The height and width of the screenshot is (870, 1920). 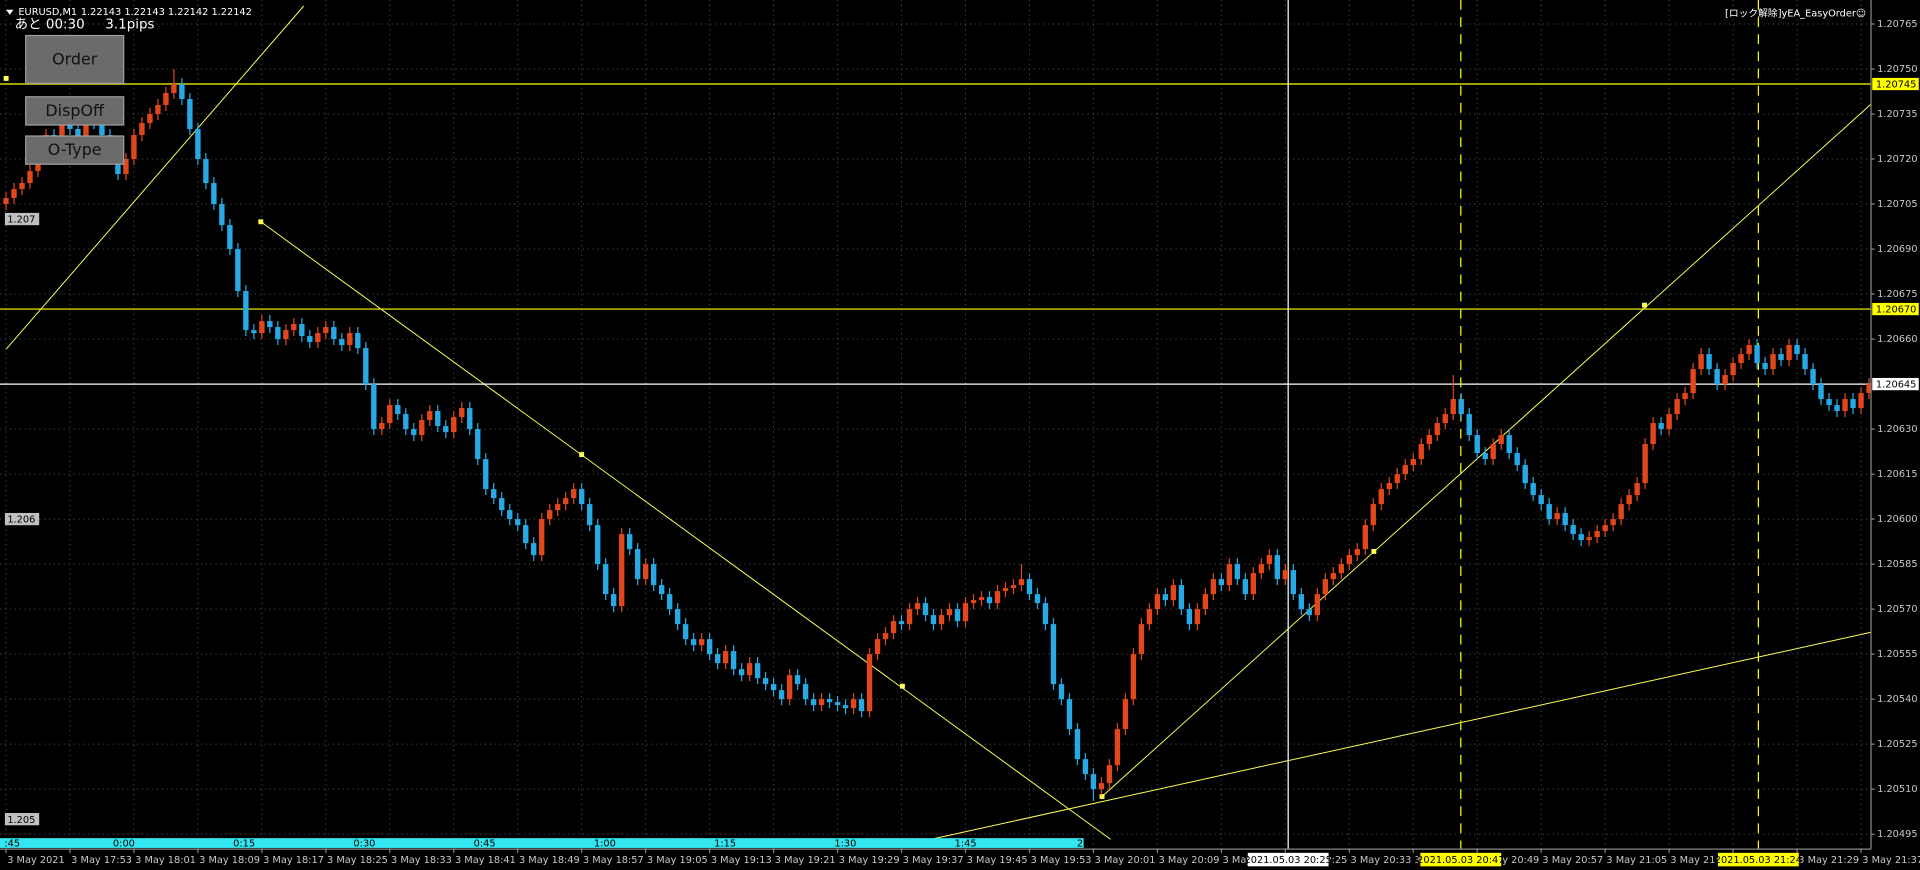 What do you see at coordinates (155, 177) in the screenshot?
I see `trend-line` at bounding box center [155, 177].